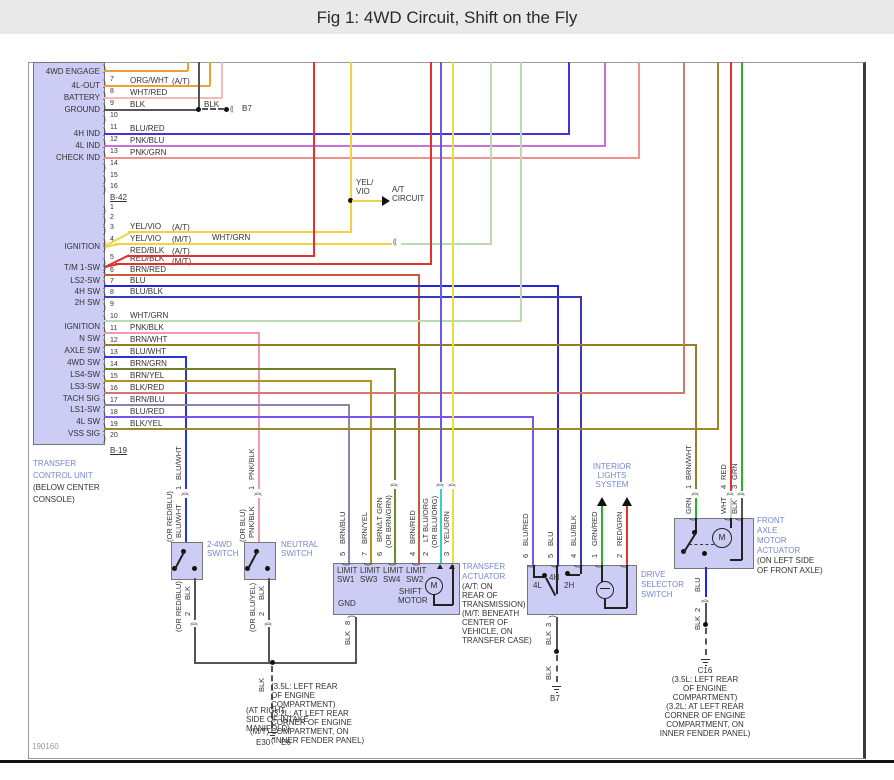 The image size is (894, 780). I want to click on wire-blu-wht, so click(186, 520).